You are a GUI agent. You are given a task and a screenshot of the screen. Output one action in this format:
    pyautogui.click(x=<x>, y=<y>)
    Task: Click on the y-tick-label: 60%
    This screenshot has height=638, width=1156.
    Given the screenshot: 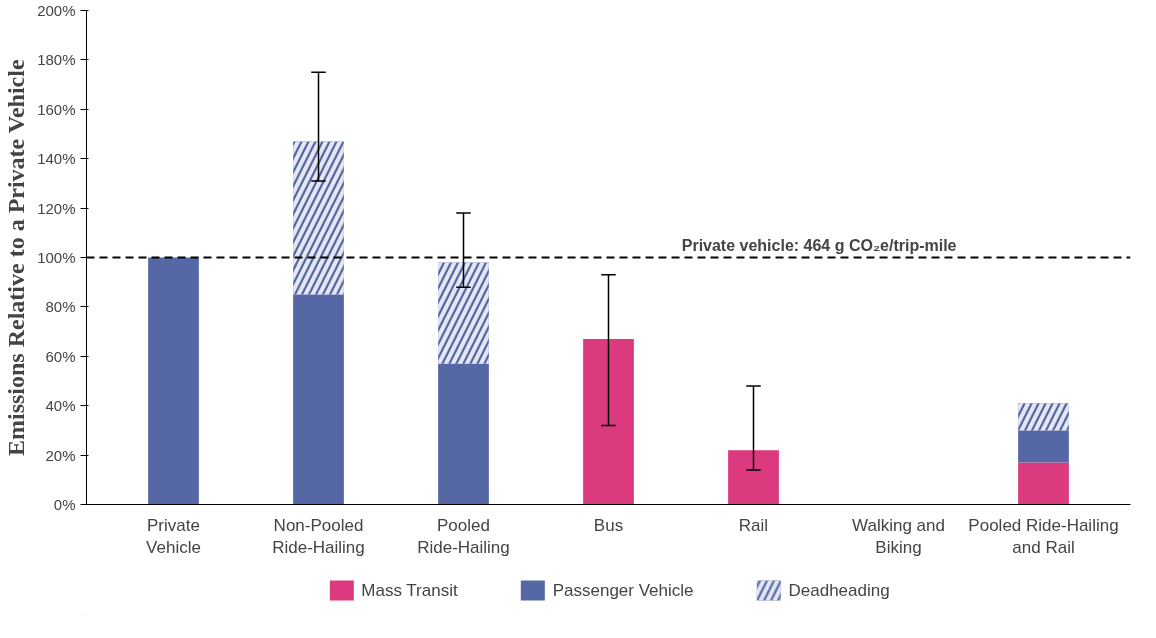 What is the action you would take?
    pyautogui.click(x=60, y=356)
    